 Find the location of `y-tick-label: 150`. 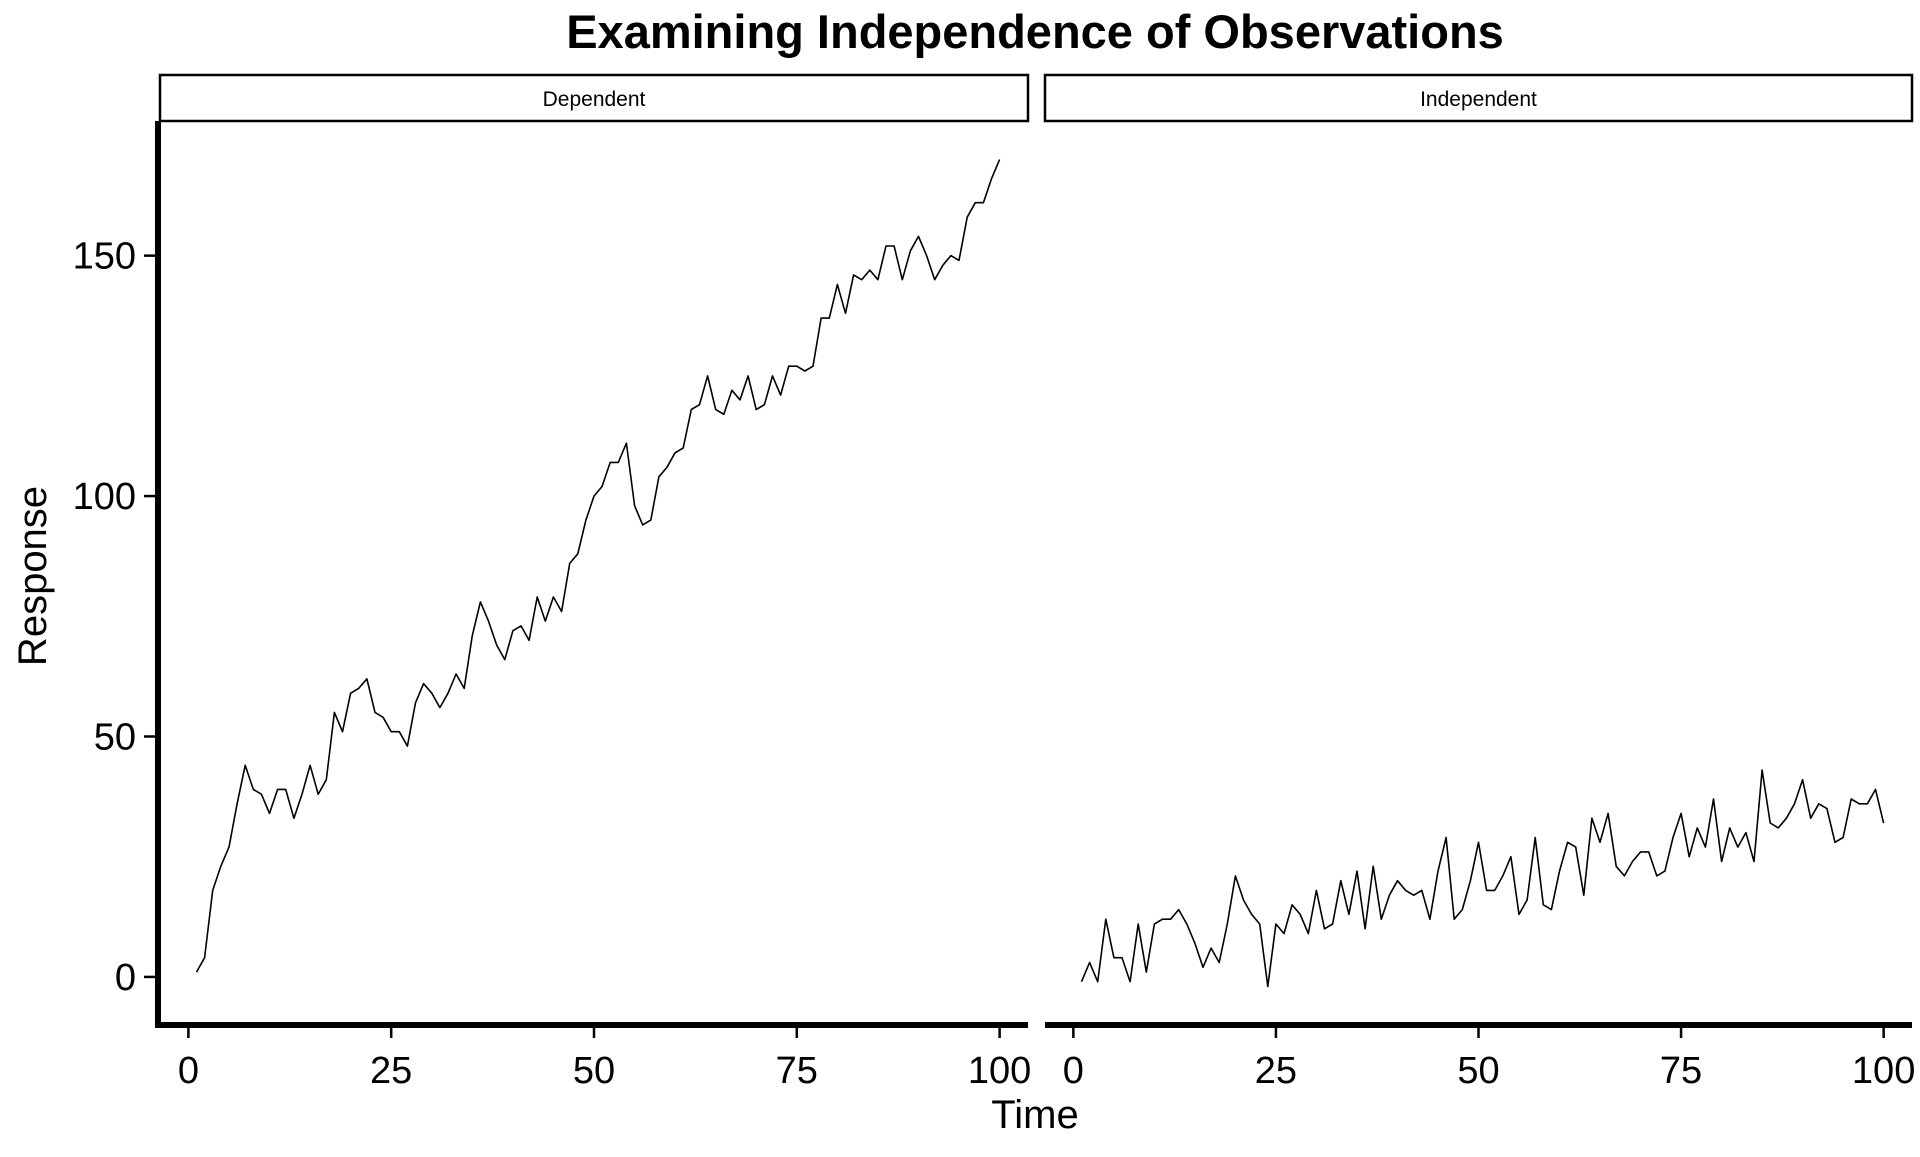

y-tick-label: 150 is located at coordinates (104, 257).